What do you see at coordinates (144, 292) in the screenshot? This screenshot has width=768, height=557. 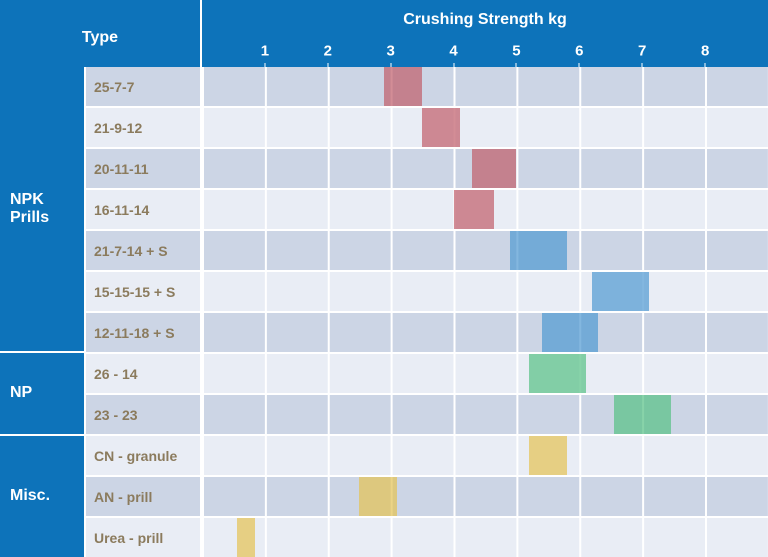 I see `type-label-cell: 15-15-15 + S` at bounding box center [144, 292].